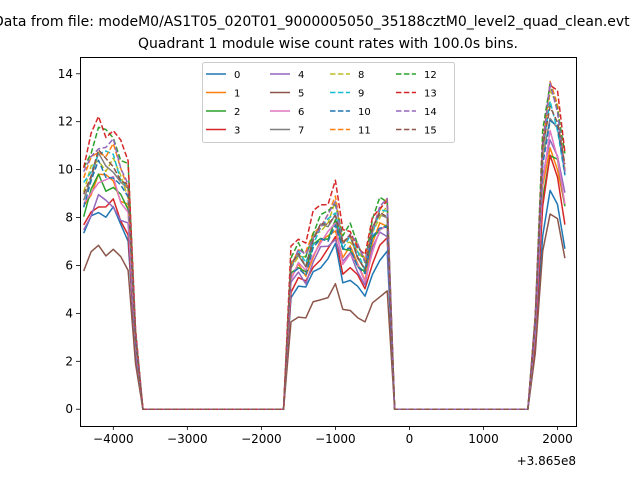 The height and width of the screenshot is (480, 640). I want to click on legend-label: 4, so click(301, 75).